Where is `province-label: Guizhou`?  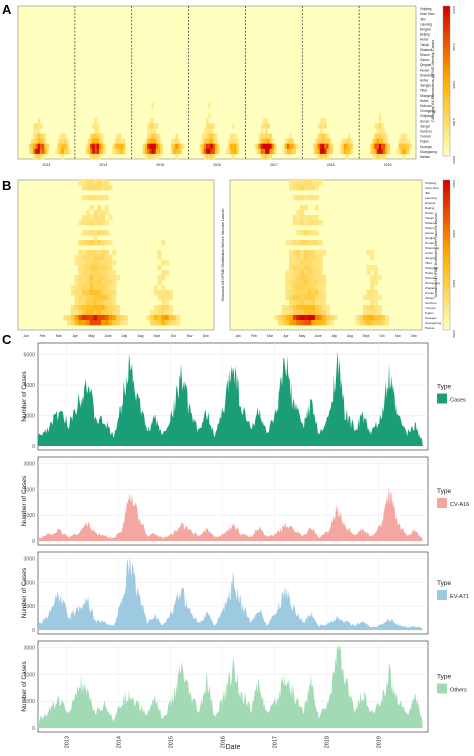 province-label: Guizhou is located at coordinates (431, 303).